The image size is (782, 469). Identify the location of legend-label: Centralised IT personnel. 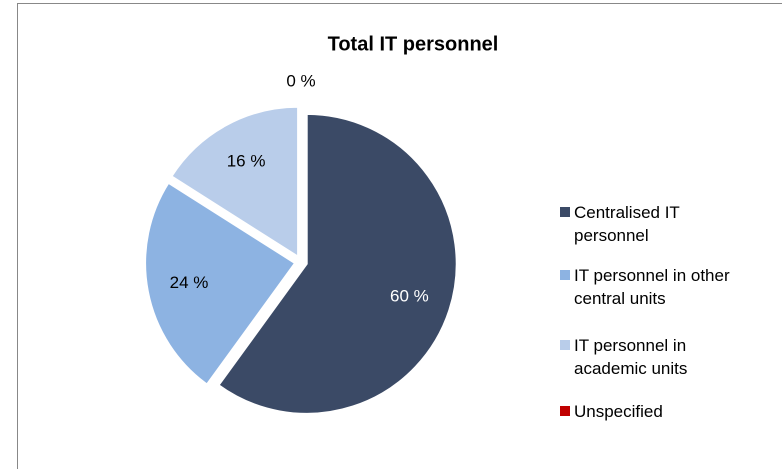
(627, 224).